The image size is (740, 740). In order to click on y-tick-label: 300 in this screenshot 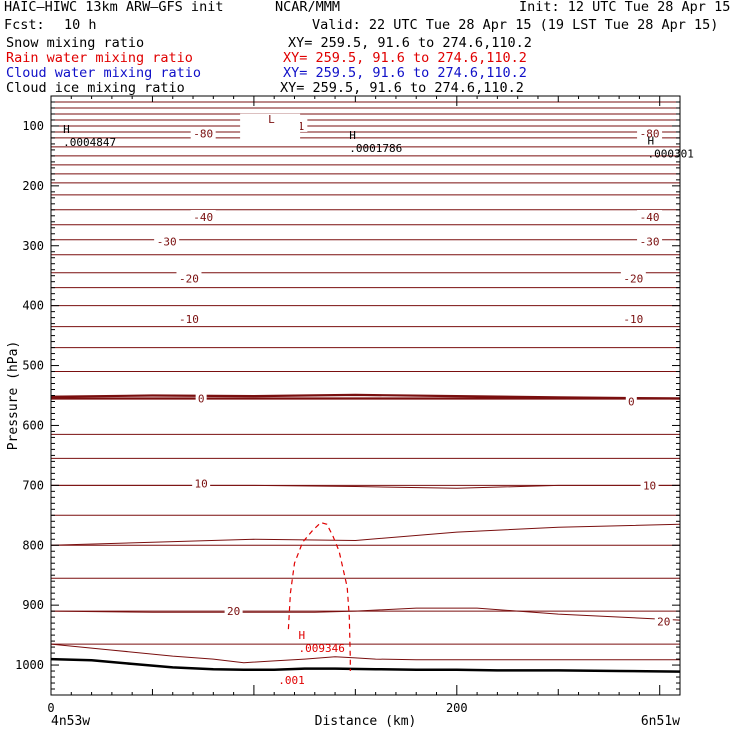, I will do `click(33, 246)`.